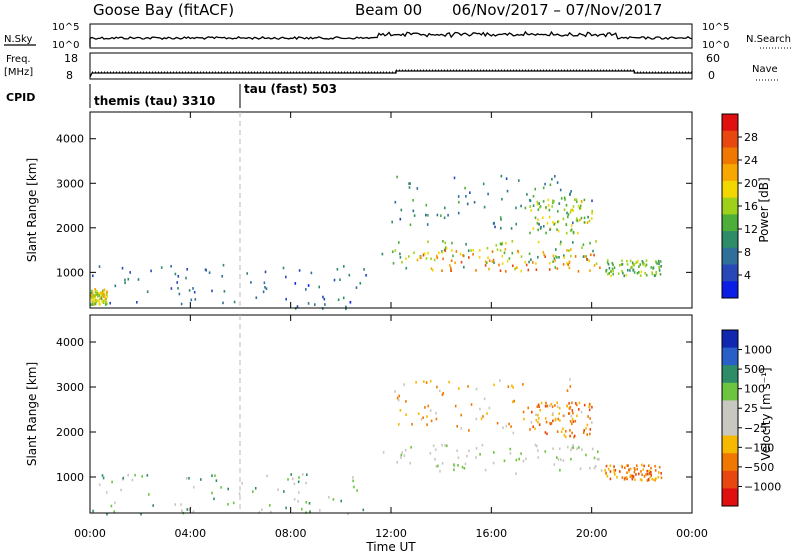 The image size is (800, 554). What do you see at coordinates (391, 36) in the screenshot?
I see `nsky-panel` at bounding box center [391, 36].